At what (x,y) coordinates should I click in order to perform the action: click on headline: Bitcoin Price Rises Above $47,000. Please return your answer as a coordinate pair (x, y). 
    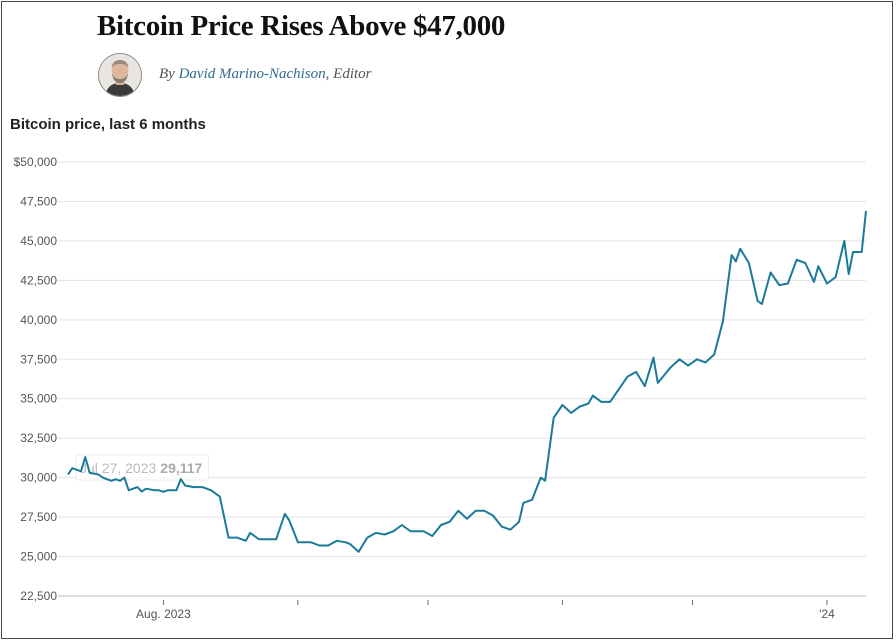
    Looking at the image, I should click on (301, 26).